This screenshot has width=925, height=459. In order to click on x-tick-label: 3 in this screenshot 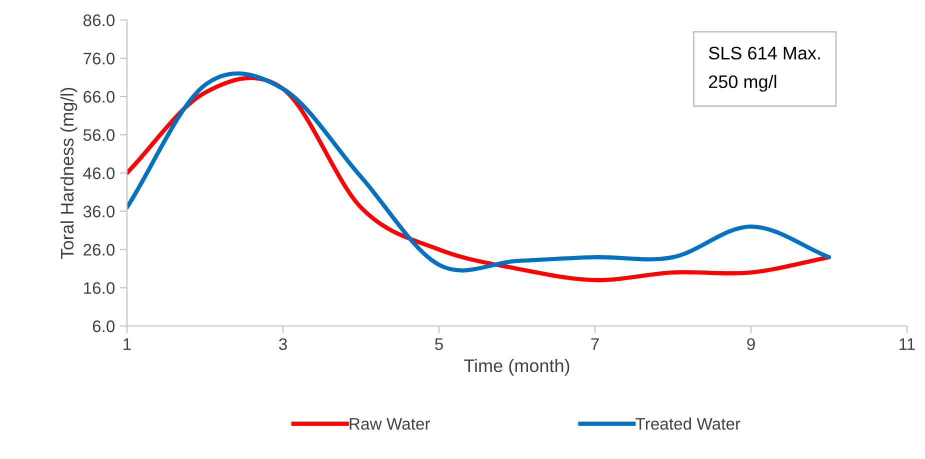, I will do `click(283, 344)`.